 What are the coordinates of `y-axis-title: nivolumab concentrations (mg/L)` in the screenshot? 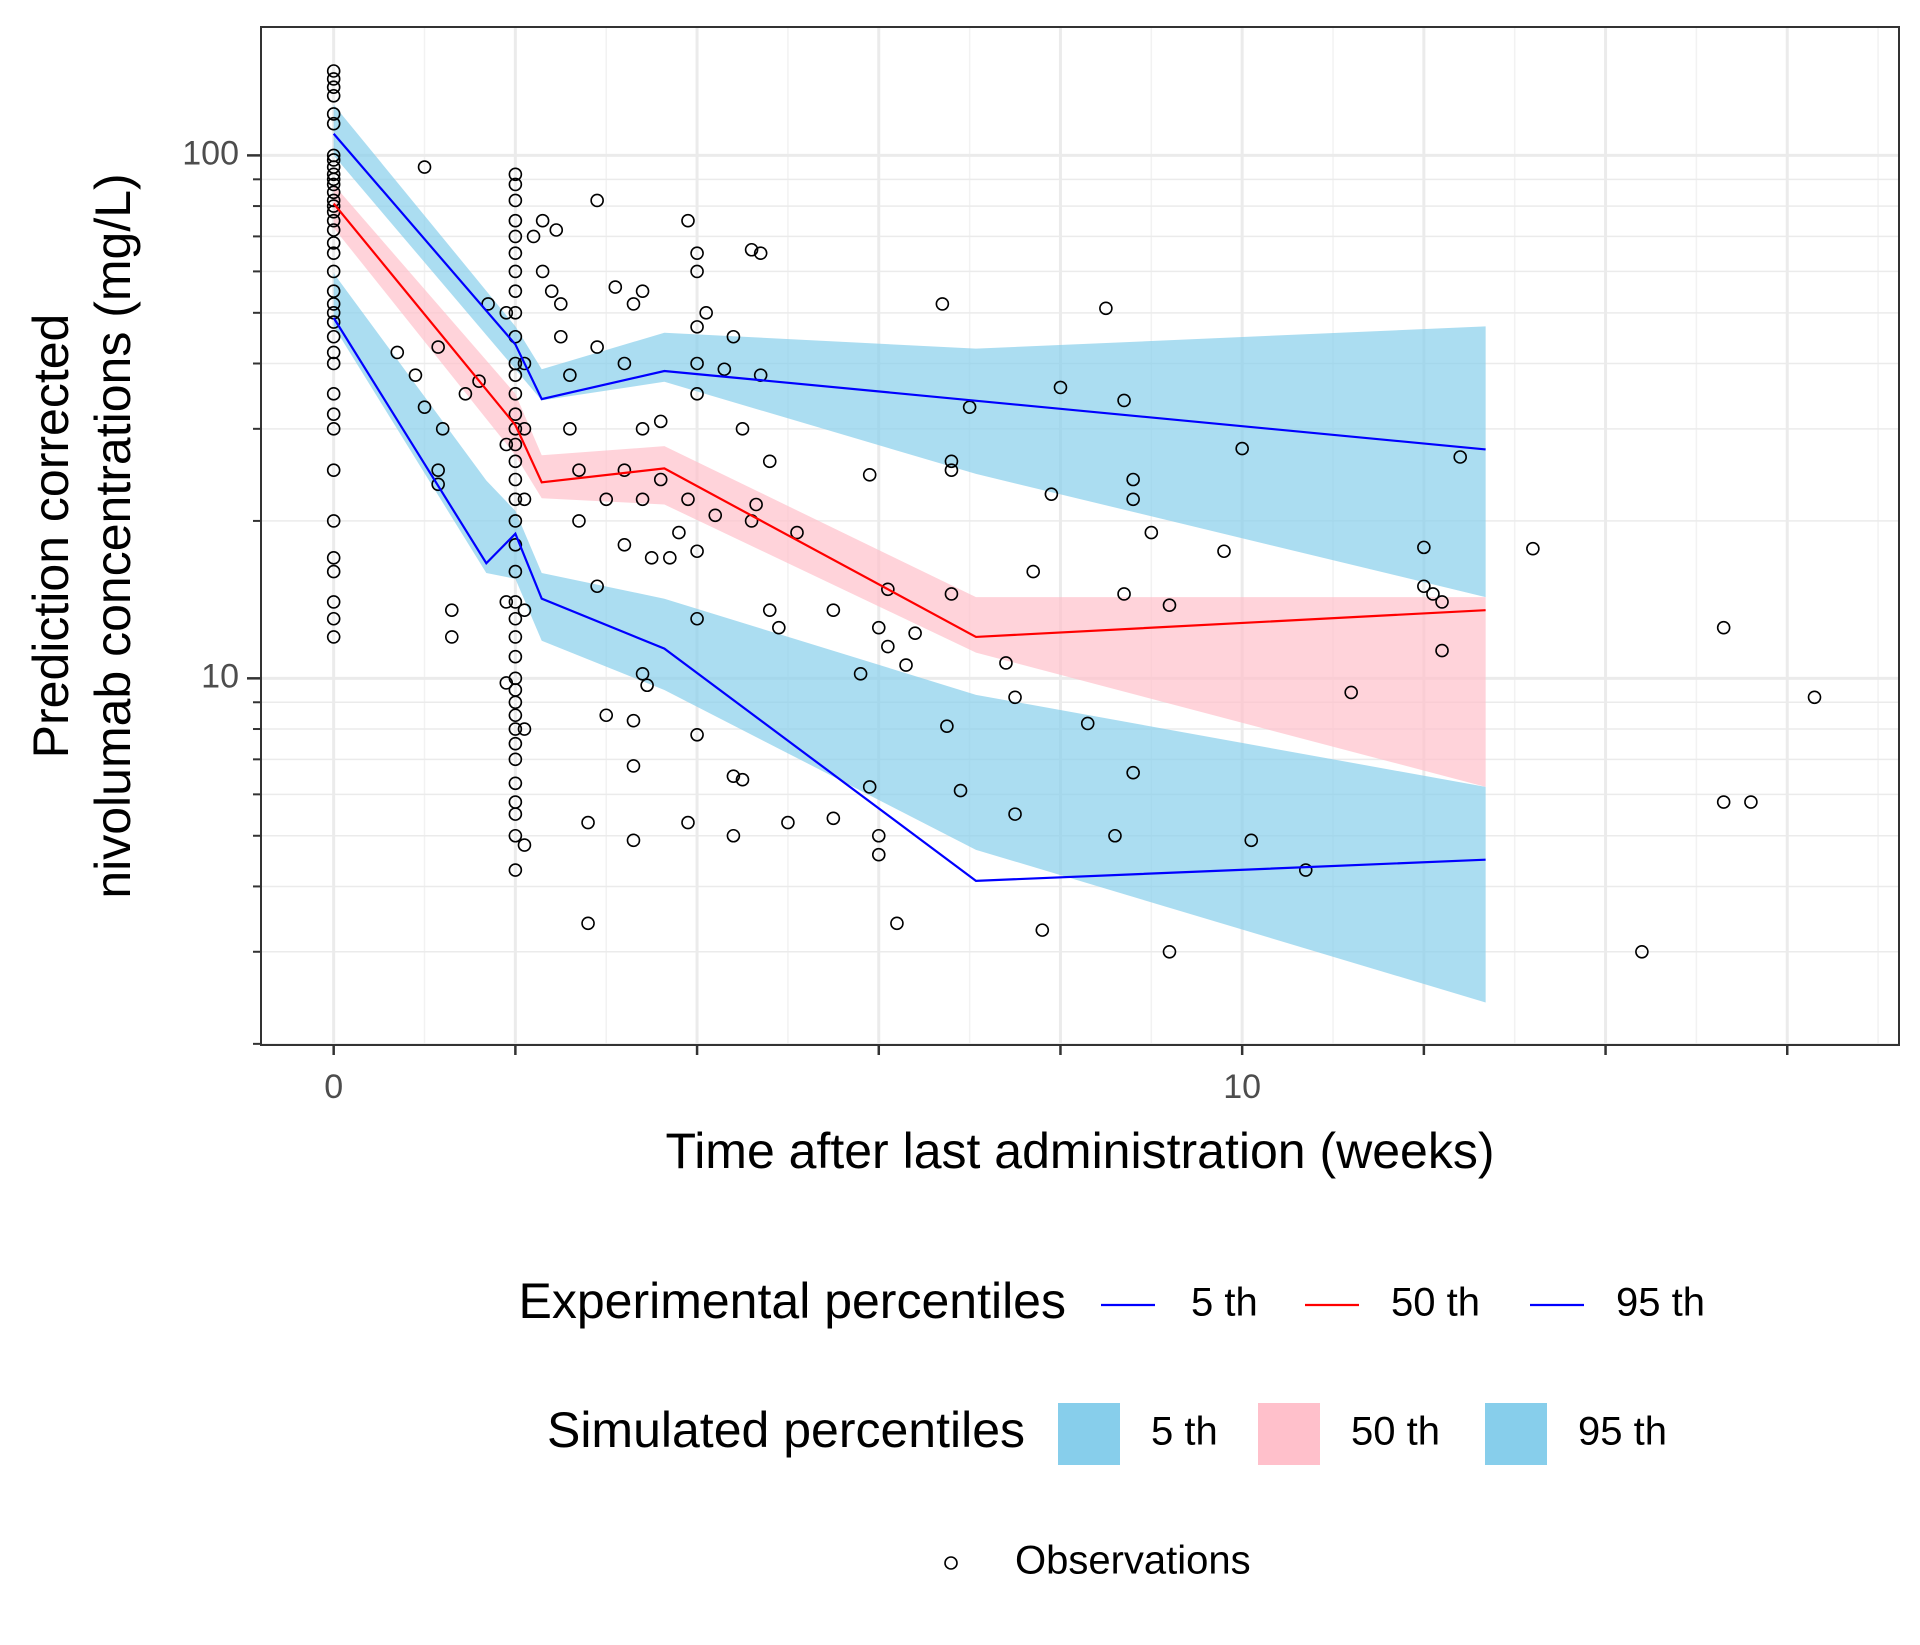 It's located at (113, 535).